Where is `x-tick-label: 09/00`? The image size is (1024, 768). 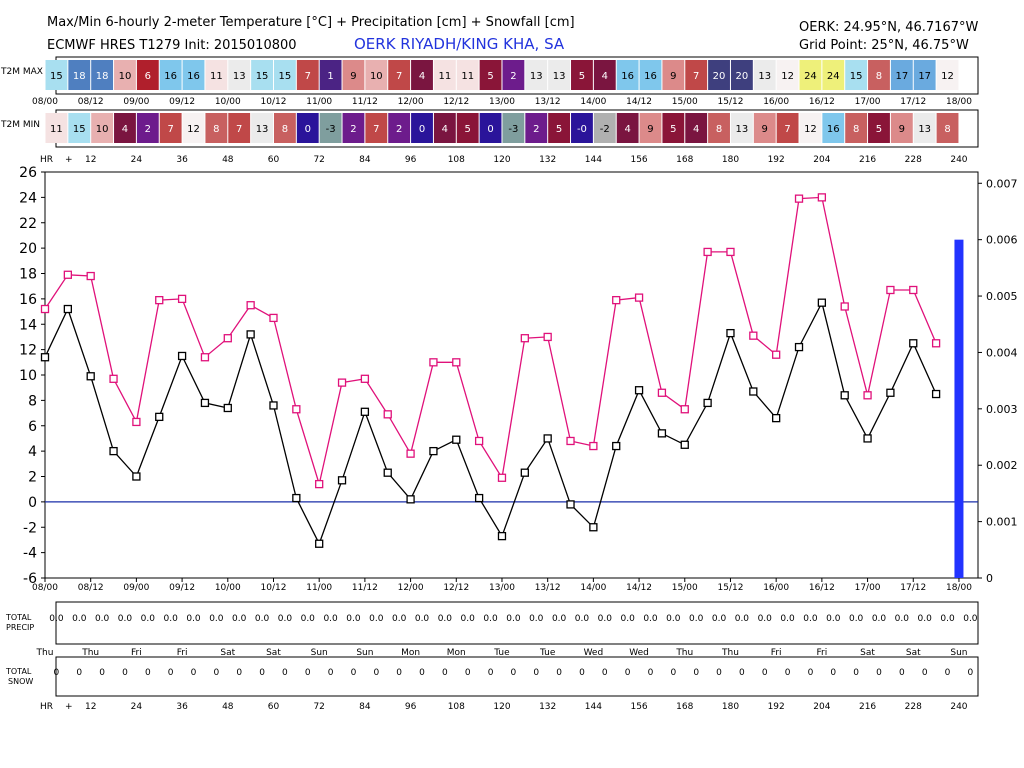
x-tick-label: 09/00 is located at coordinates (136, 102).